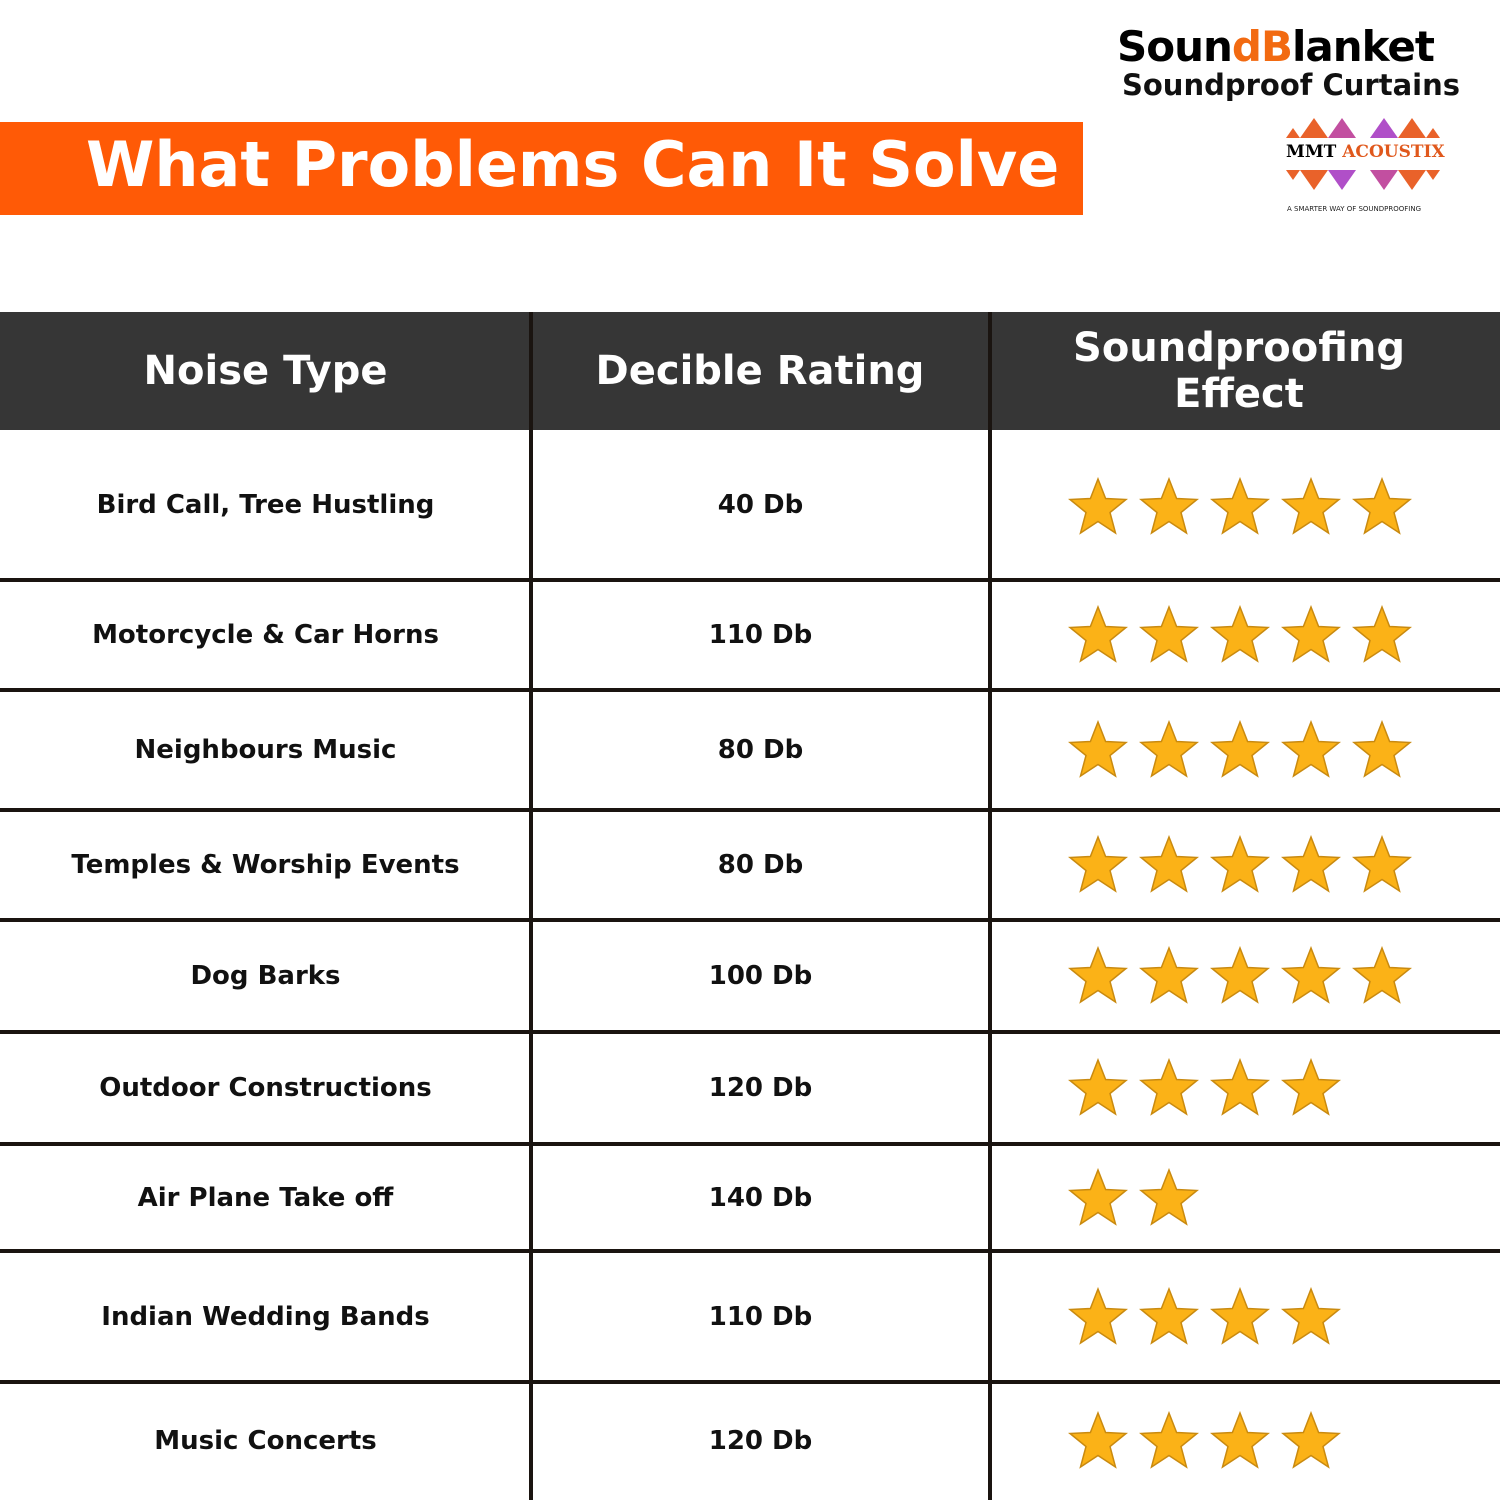 The height and width of the screenshot is (1500, 1500). What do you see at coordinates (265, 1441) in the screenshot?
I see `noise-type-cell: Music Concerts` at bounding box center [265, 1441].